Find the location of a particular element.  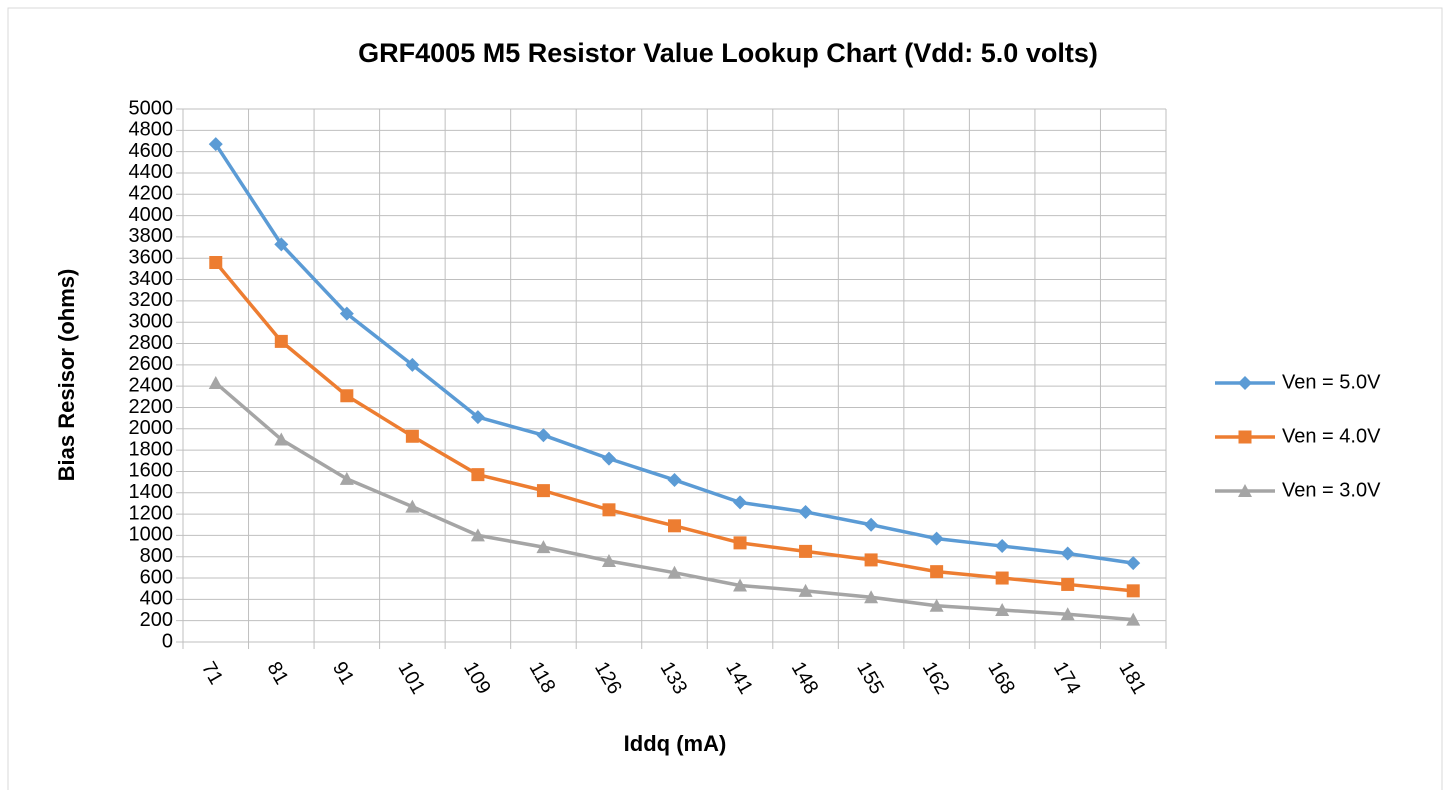

y-tick-label: 4200 is located at coordinates (151, 194).